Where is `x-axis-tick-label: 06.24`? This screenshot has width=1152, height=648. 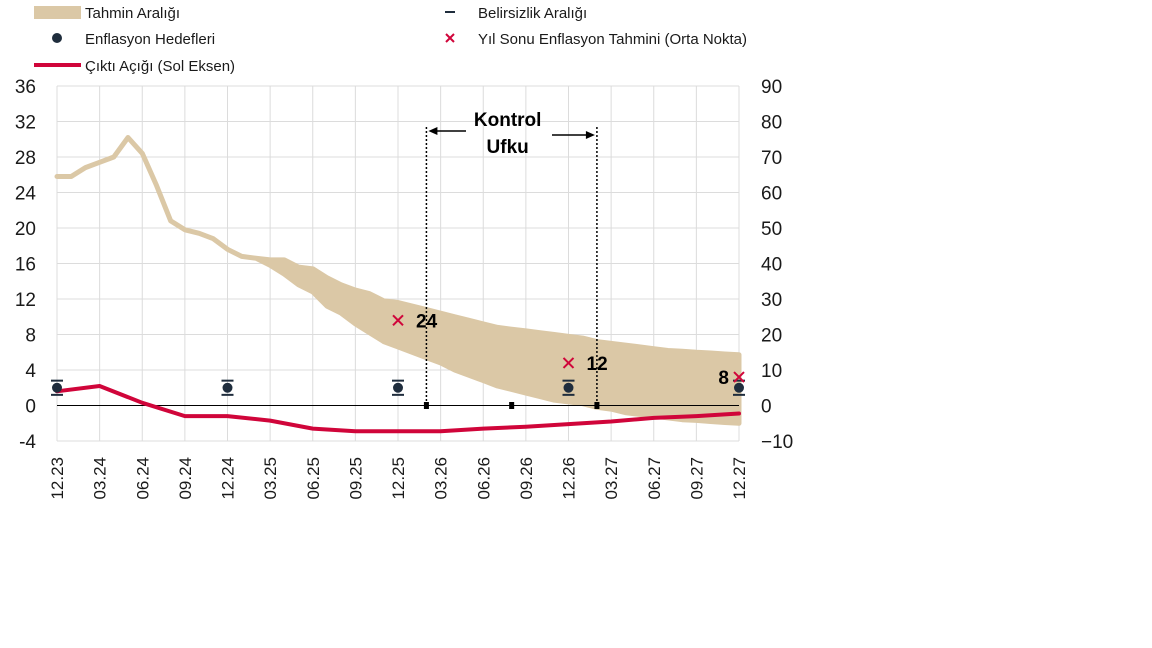 x-axis-tick-label: 06.24 is located at coordinates (142, 478).